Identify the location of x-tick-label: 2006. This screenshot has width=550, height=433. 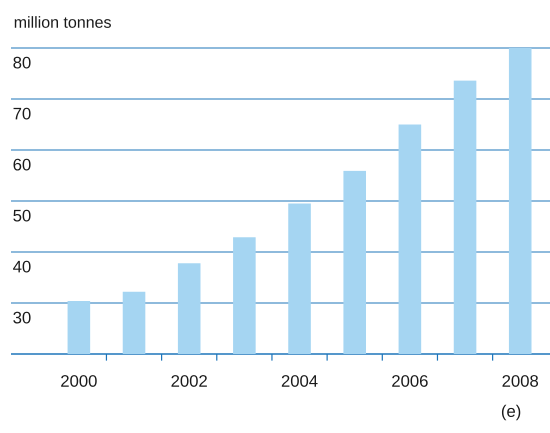
(410, 381).